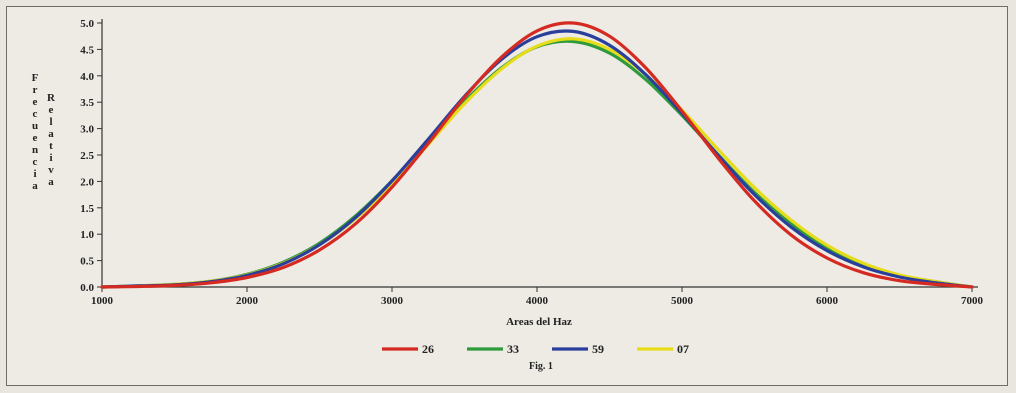 The height and width of the screenshot is (393, 1016). I want to click on y-tick-label: 3.5, so click(87, 103).